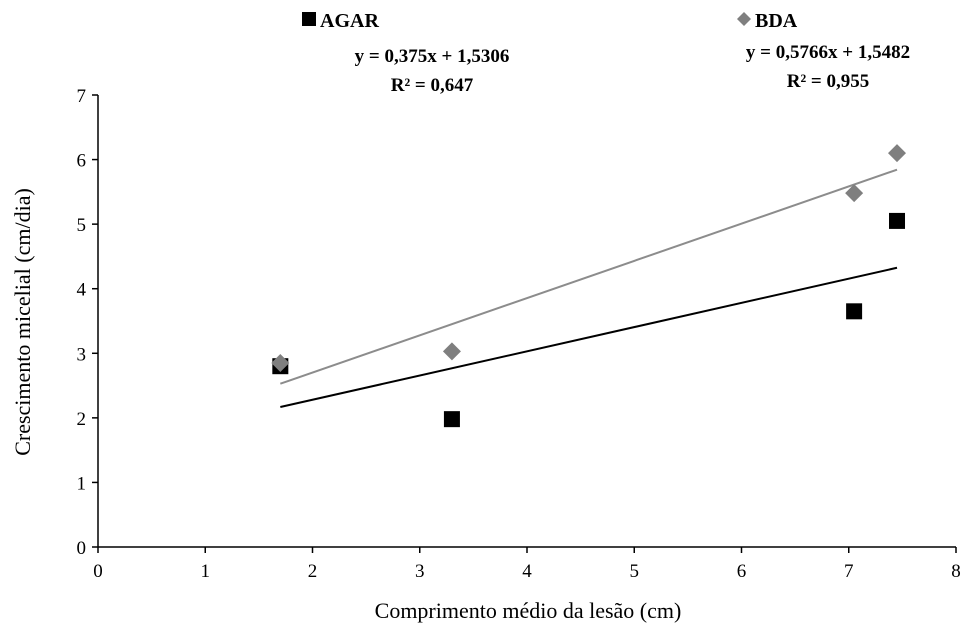 This screenshot has width=961, height=630. I want to click on x-tick-label: 5, so click(635, 571).